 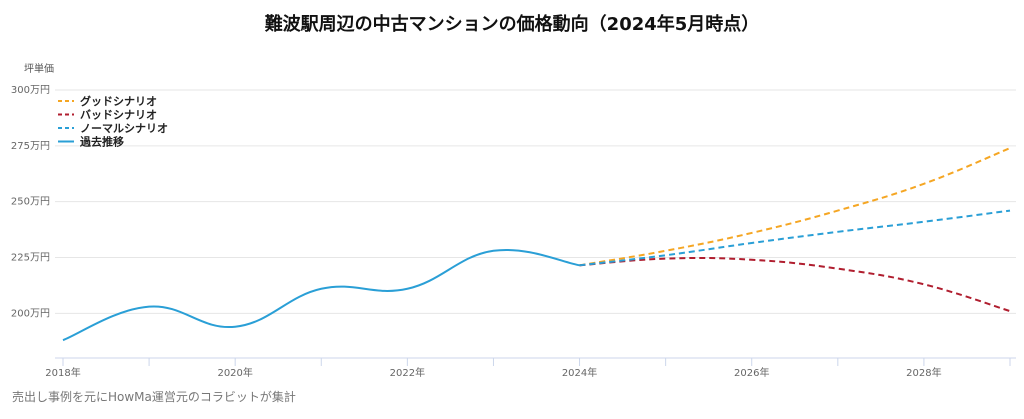 What do you see at coordinates (101, 142) in the screenshot?
I see `legend-label: 過去推移` at bounding box center [101, 142].